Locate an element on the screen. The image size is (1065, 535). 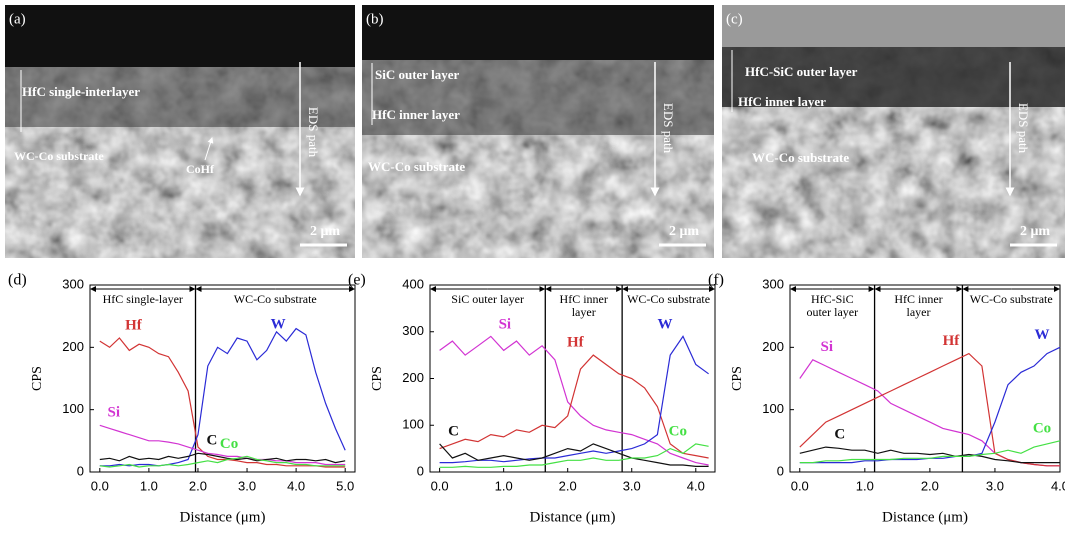
image-label: HfC-SiC outer layer is located at coordinates (801, 71).